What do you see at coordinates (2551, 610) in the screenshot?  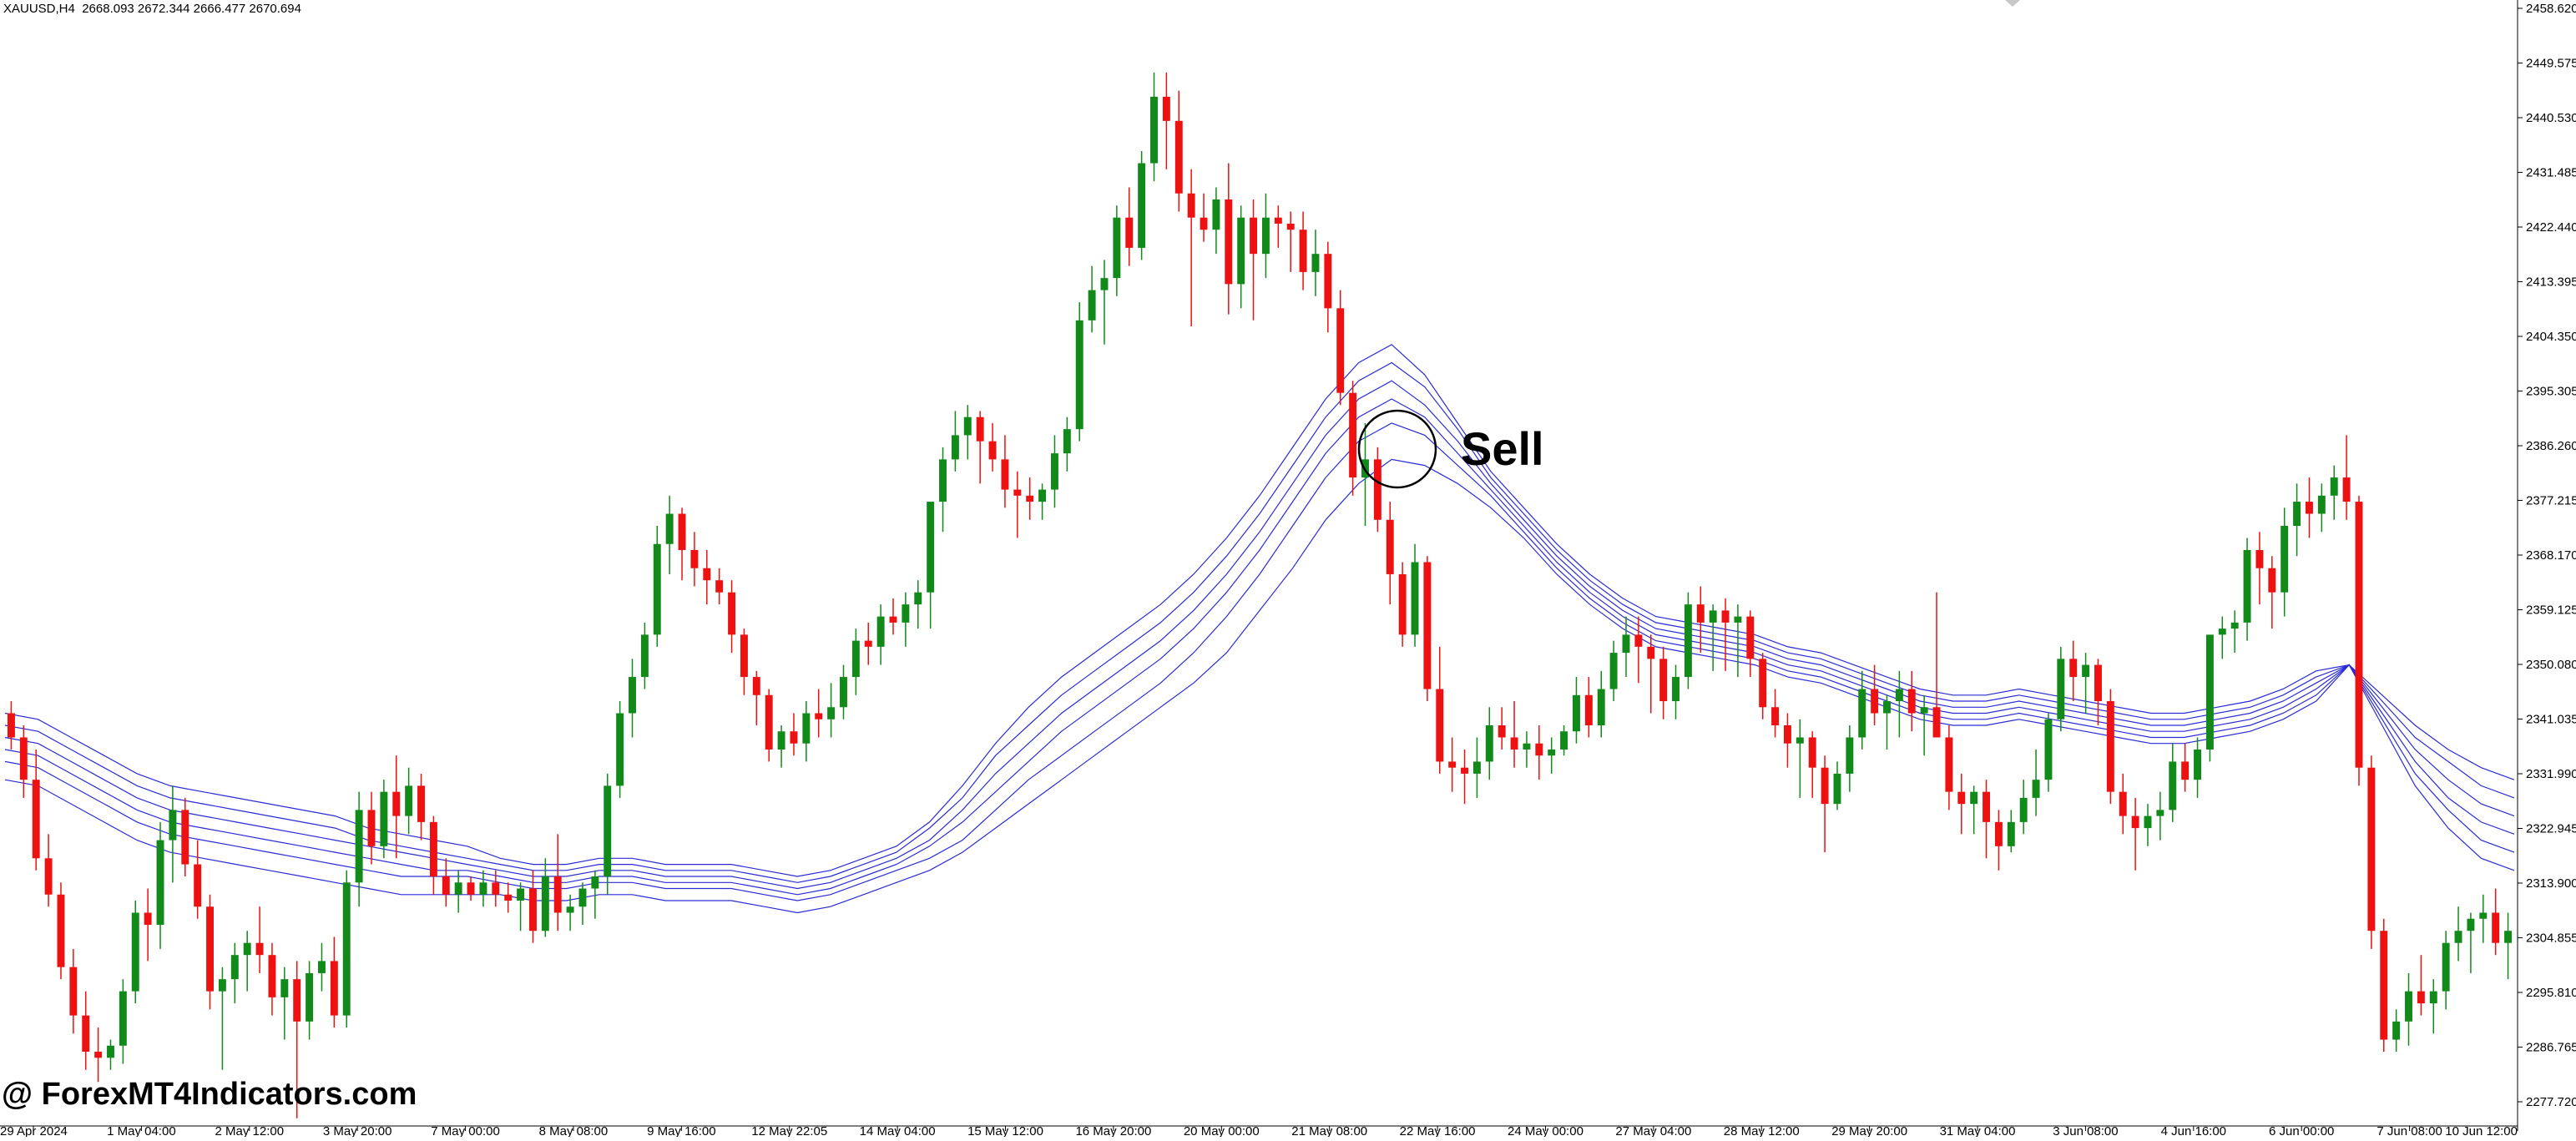 I see `price-tick-label: 2359.125` at bounding box center [2551, 610].